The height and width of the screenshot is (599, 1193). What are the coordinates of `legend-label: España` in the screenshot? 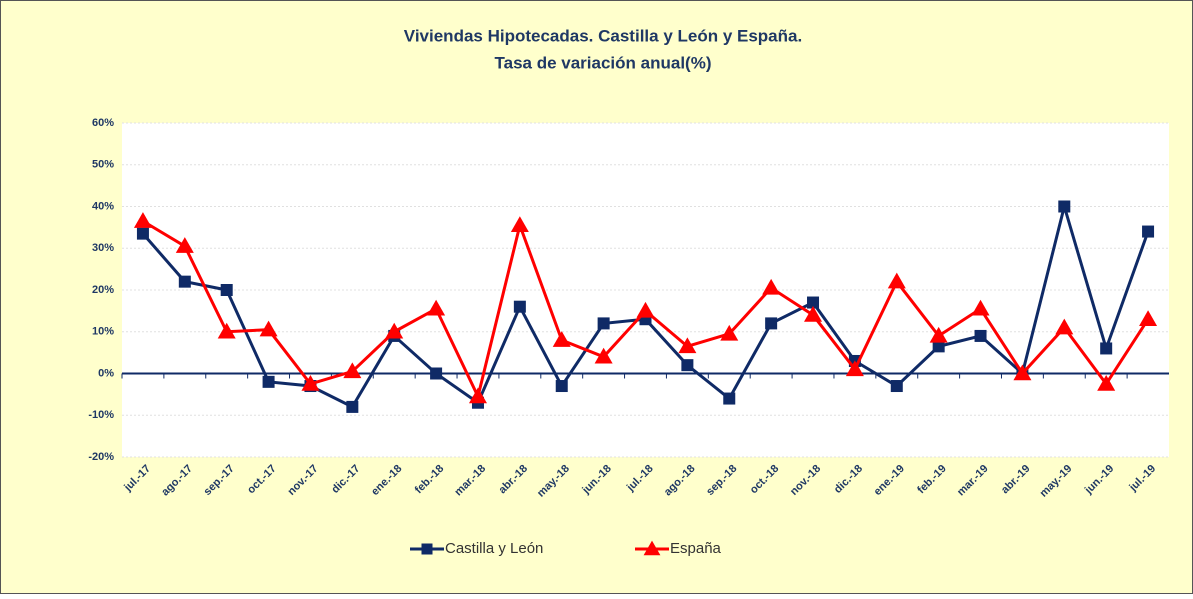 It's located at (696, 548).